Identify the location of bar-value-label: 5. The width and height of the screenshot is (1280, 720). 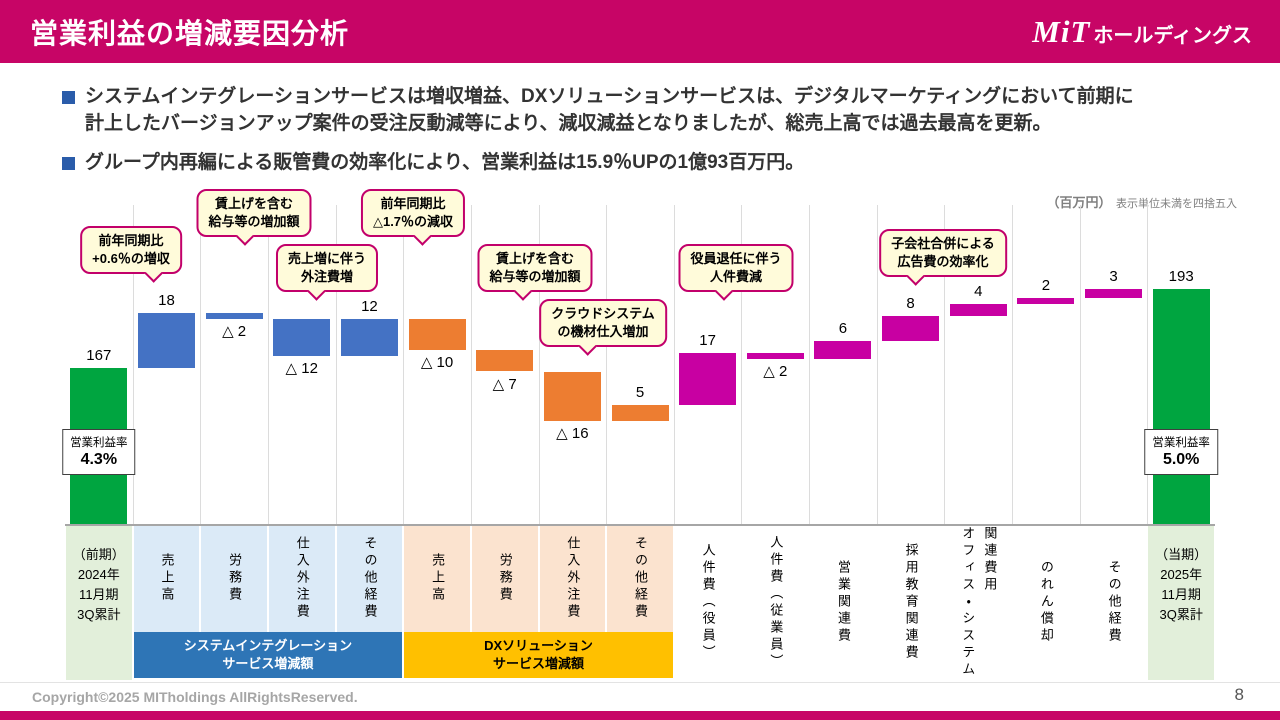
(640, 393).